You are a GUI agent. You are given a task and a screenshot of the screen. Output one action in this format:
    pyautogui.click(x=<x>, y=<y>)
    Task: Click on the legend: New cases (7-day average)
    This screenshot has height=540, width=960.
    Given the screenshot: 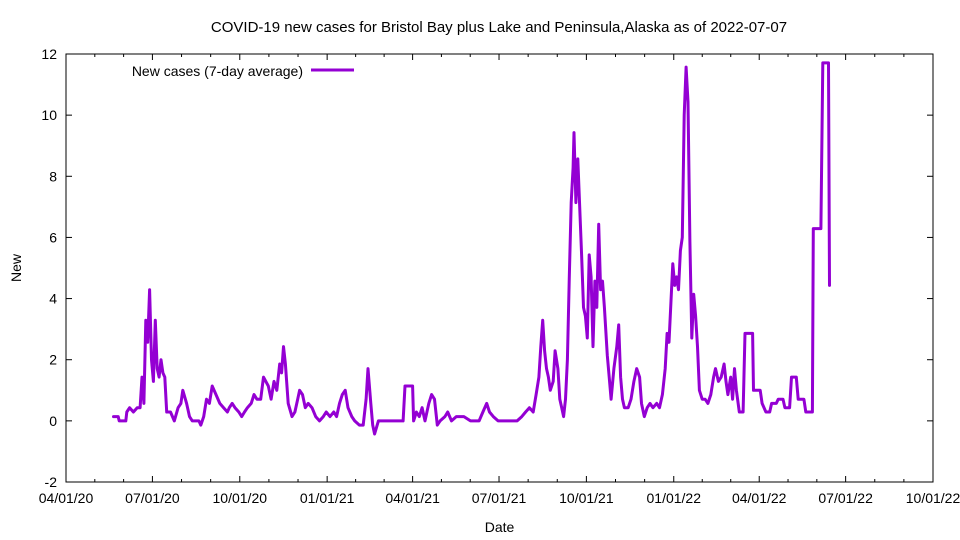 What is the action you would take?
    pyautogui.click(x=243, y=71)
    